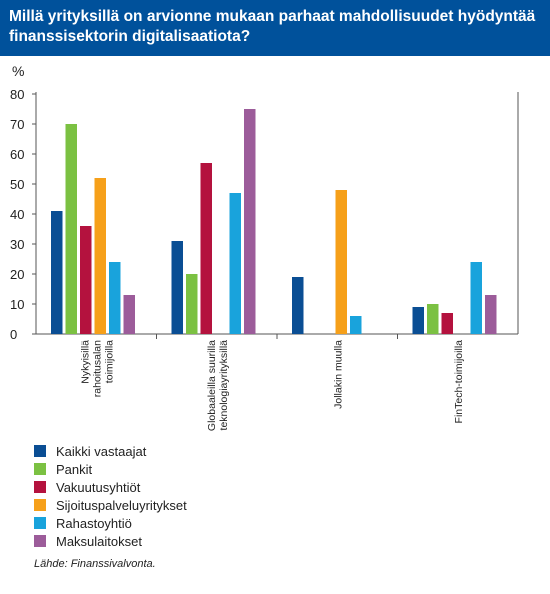 This screenshot has width=550, height=594. Describe the element at coordinates (17, 124) in the screenshot. I see `y-tick-label: 70` at that location.